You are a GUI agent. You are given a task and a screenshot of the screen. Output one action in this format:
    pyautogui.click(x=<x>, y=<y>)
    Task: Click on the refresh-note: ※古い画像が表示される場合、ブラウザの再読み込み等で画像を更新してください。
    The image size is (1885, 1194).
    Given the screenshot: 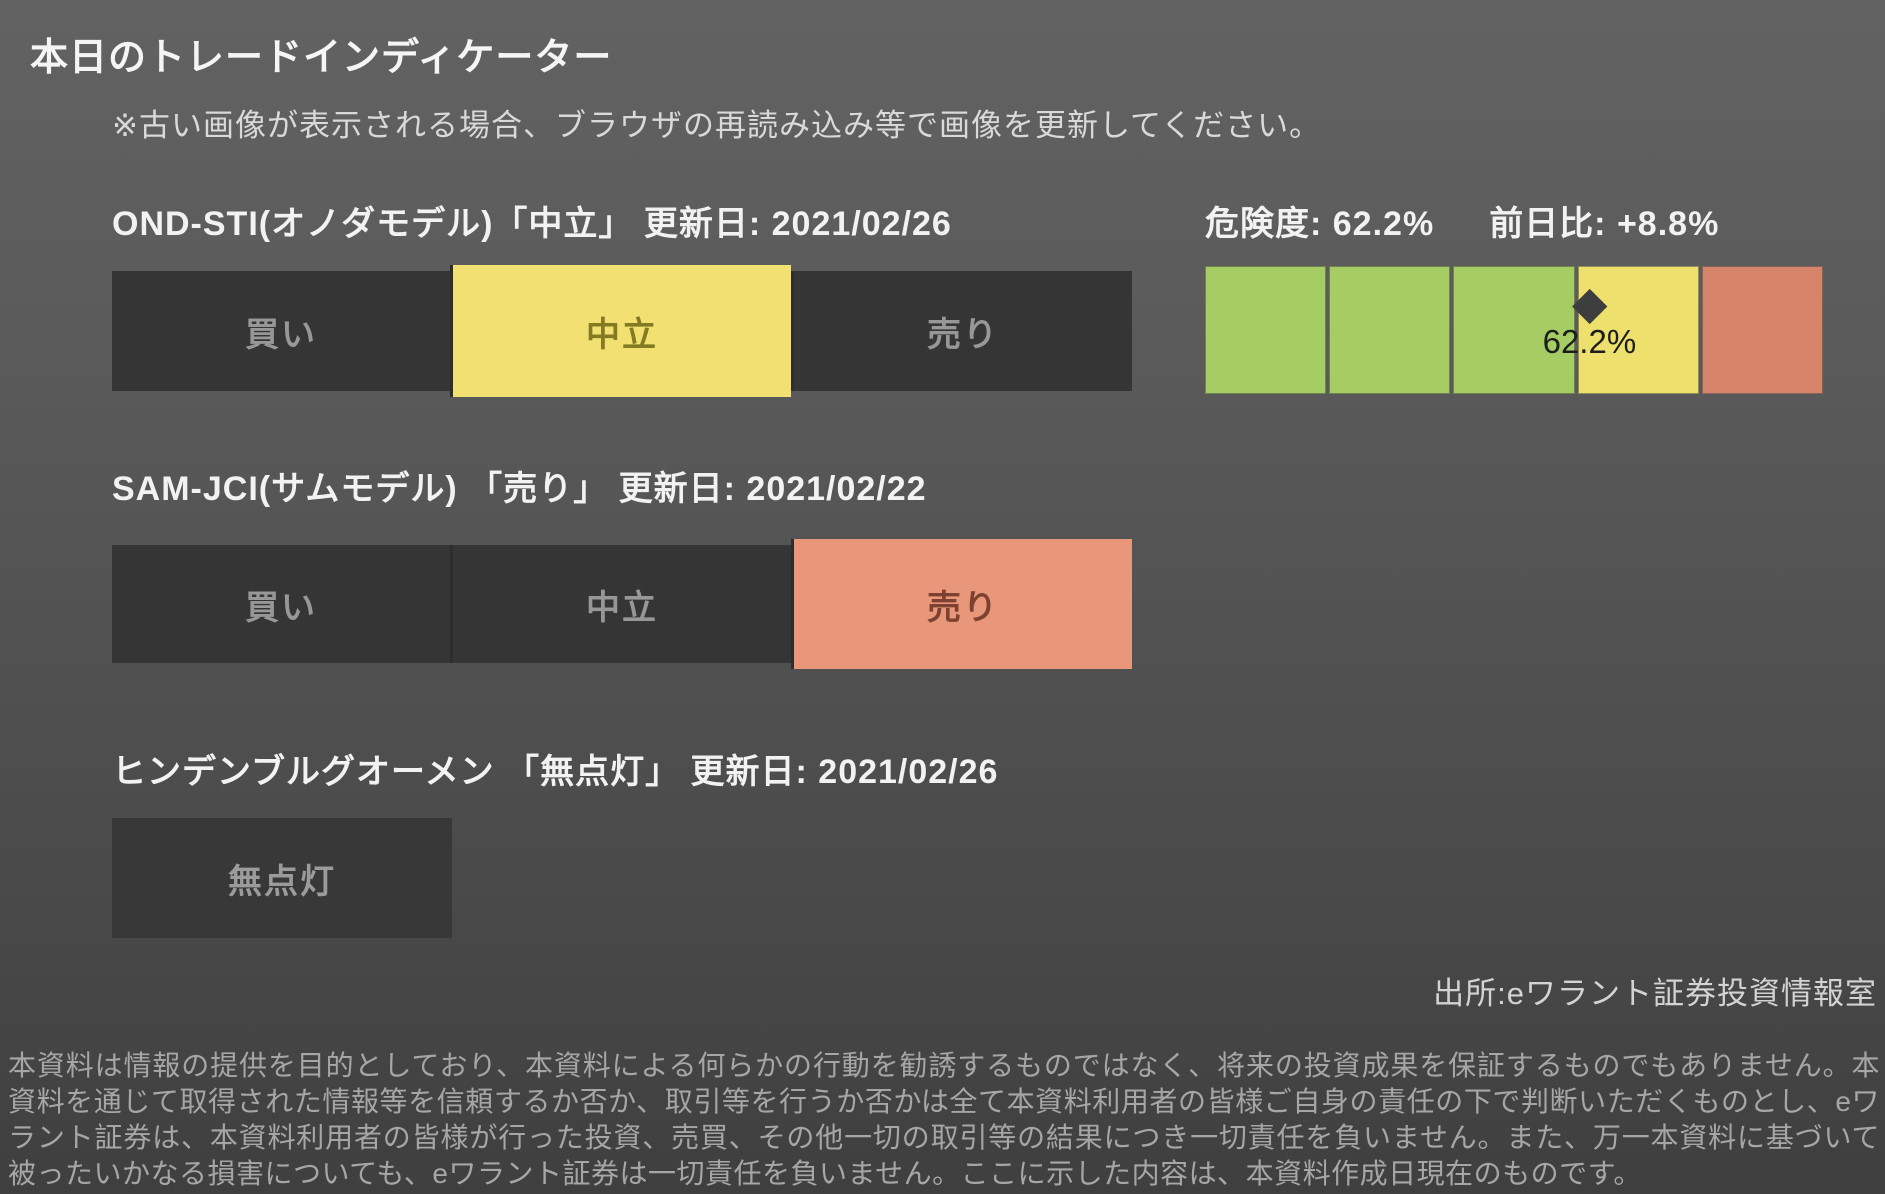 What is the action you would take?
    pyautogui.click(x=717, y=125)
    